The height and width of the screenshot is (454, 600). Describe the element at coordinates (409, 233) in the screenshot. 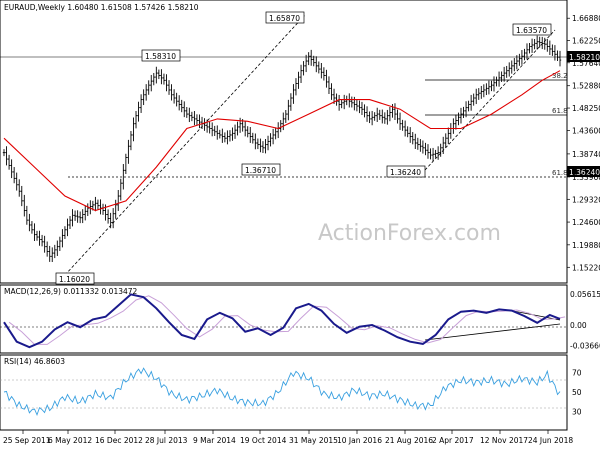

I see `watermark: ActionForex.com` at that location.